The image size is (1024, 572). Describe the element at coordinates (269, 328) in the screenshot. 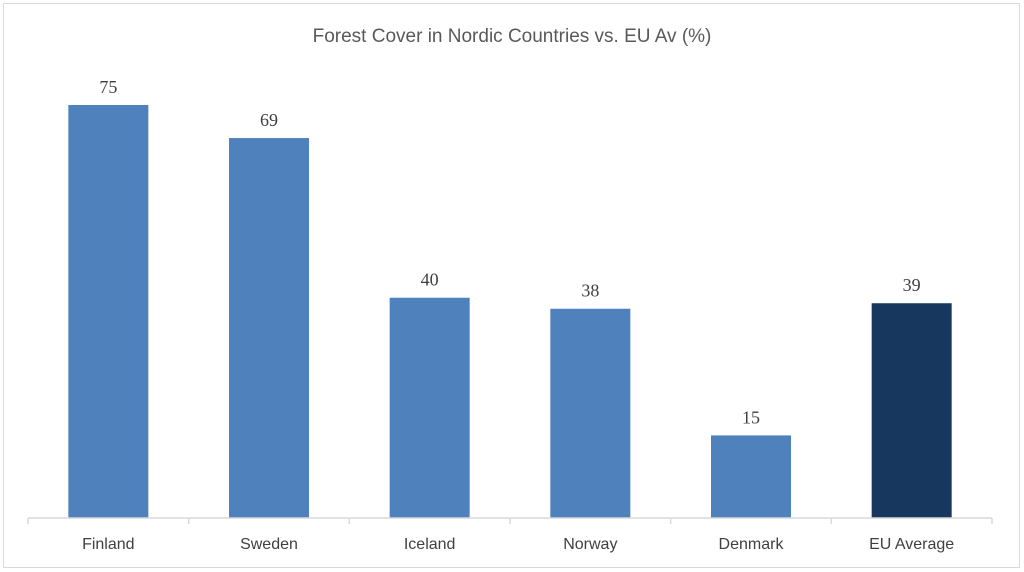

I see `bar-sweden` at that location.